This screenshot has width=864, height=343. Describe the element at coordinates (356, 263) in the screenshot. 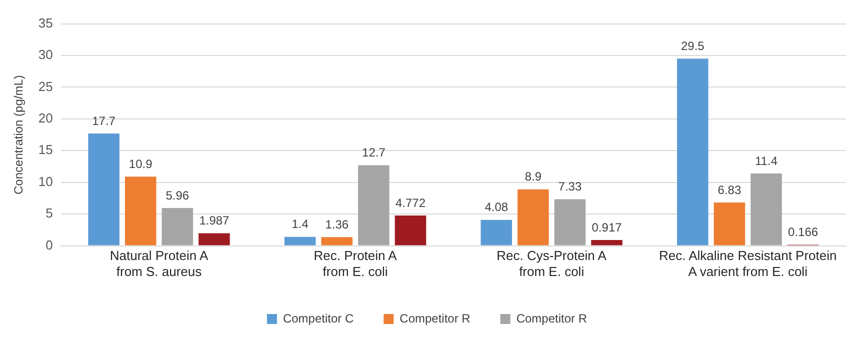

I see `x-tick-label: Rec. Protein A from E. coli` at that location.